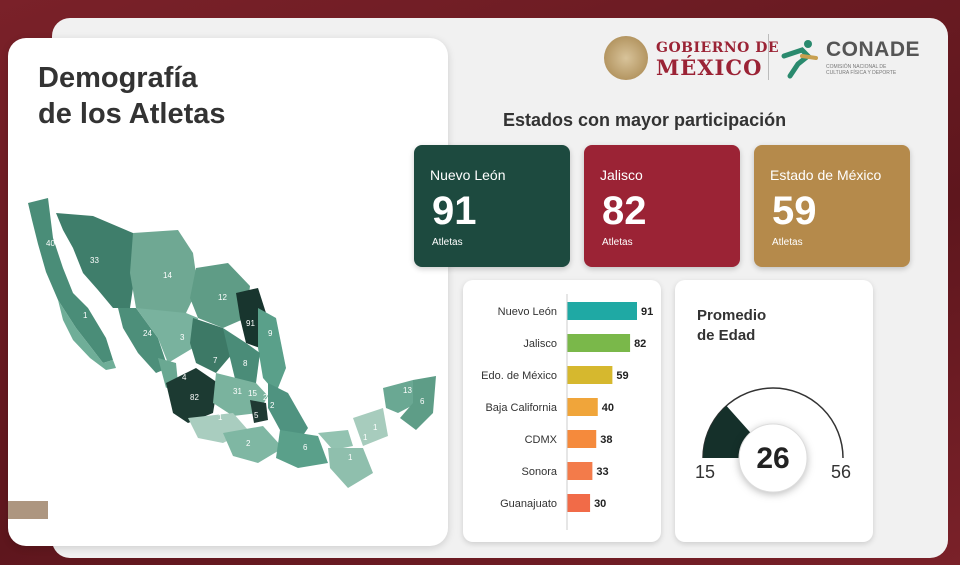 The height and width of the screenshot is (565, 960). What do you see at coordinates (237, 391) in the screenshot?
I see `map-label: 31` at bounding box center [237, 391].